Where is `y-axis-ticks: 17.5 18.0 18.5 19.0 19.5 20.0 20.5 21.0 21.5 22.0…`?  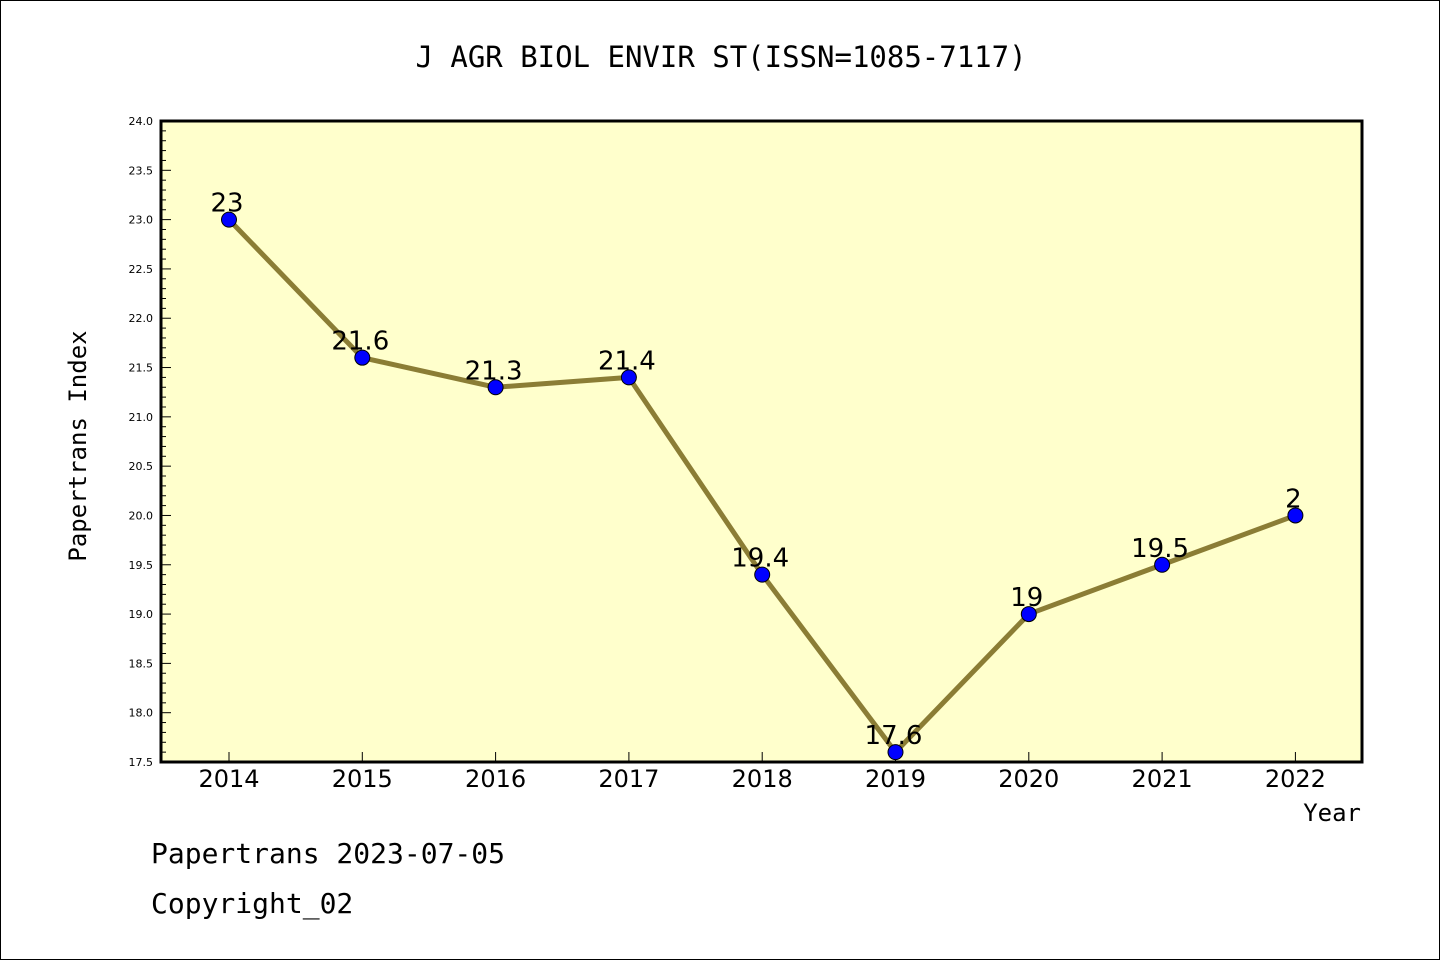 y-axis-ticks: 17.5 18.0 18.5 19.0 19.5 20.0 20.5 21.0 21.5 22.0… is located at coordinates (141, 442).